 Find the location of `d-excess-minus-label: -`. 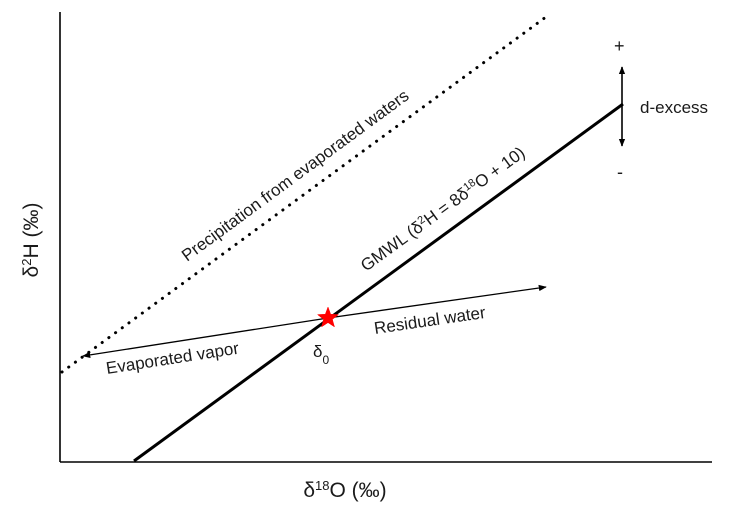

d-excess-minus-label: - is located at coordinates (620, 172).